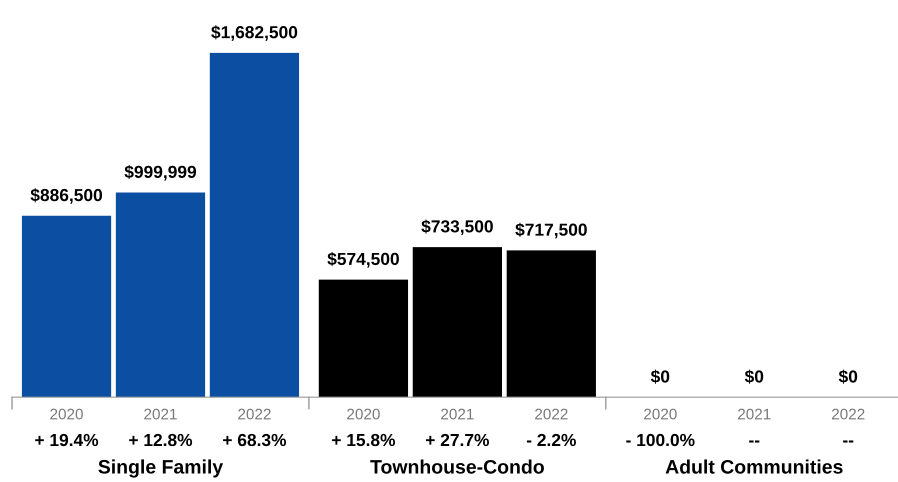  I want to click on data-label: $1,682,500, so click(254, 33).